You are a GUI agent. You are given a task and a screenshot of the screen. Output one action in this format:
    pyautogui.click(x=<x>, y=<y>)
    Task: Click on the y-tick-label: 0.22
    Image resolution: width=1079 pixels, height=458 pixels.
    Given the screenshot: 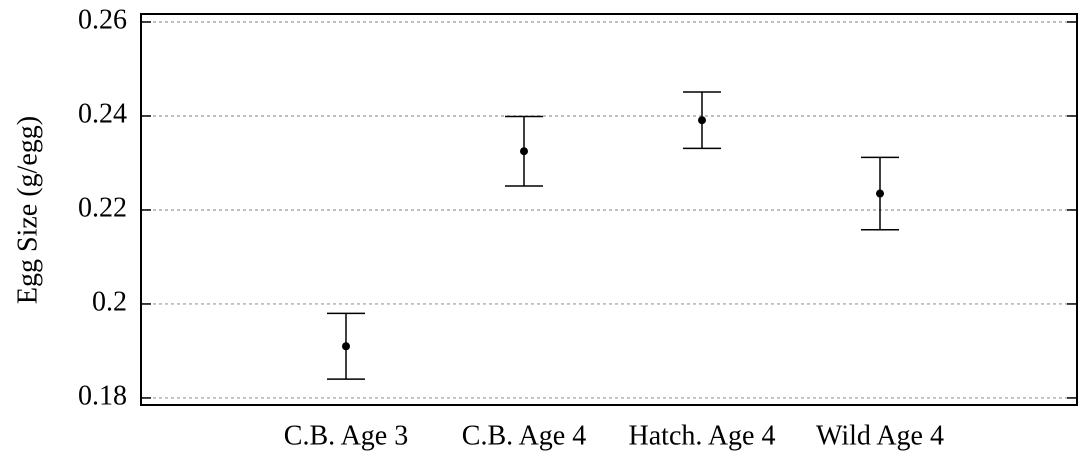 What is the action you would take?
    pyautogui.click(x=102, y=207)
    